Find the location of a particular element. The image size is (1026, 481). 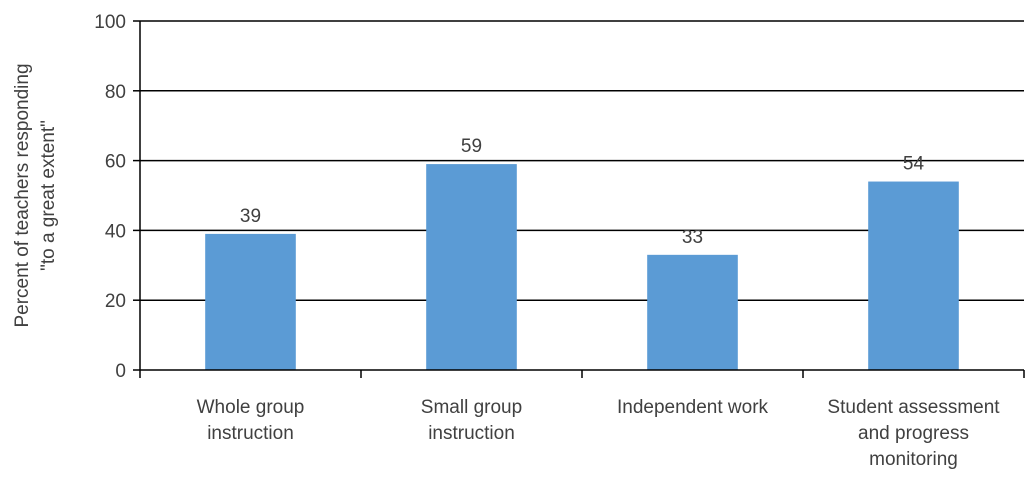

y-tick-label: 60 is located at coordinates (115, 162).